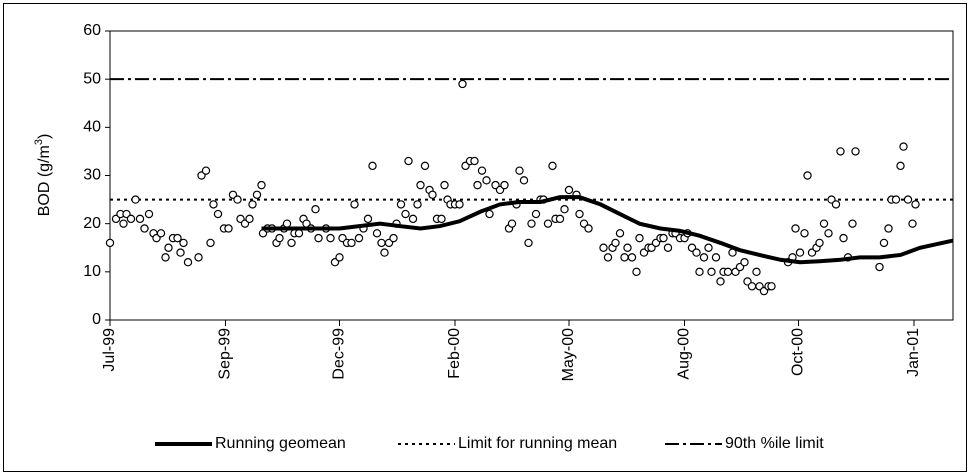 This screenshot has height=476, width=971. Describe the element at coordinates (774, 443) in the screenshot. I see `legend-label: 90th %ile limit` at that location.